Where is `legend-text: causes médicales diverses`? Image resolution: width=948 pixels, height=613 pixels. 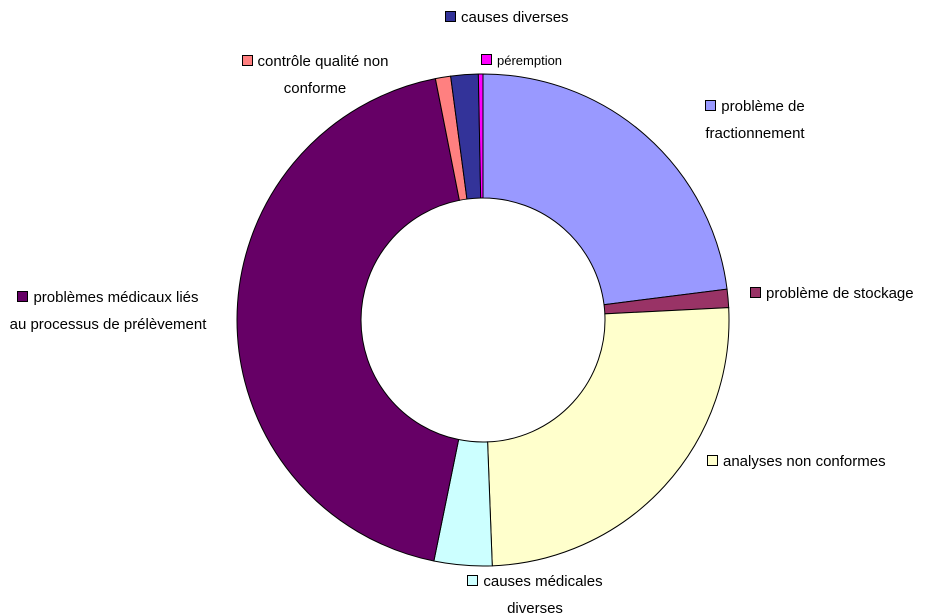 legend-text: causes médicales diverses is located at coordinates (543, 593).